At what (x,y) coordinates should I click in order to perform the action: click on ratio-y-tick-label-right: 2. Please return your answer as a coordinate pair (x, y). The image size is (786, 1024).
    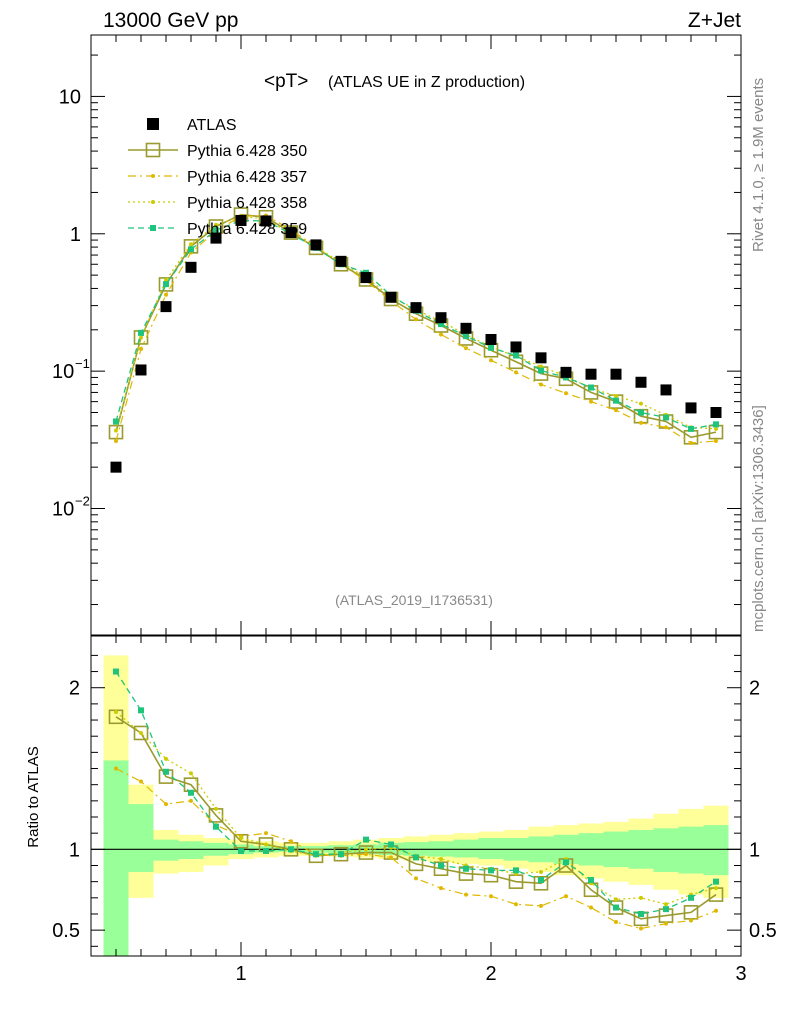
    Looking at the image, I should click on (754, 689).